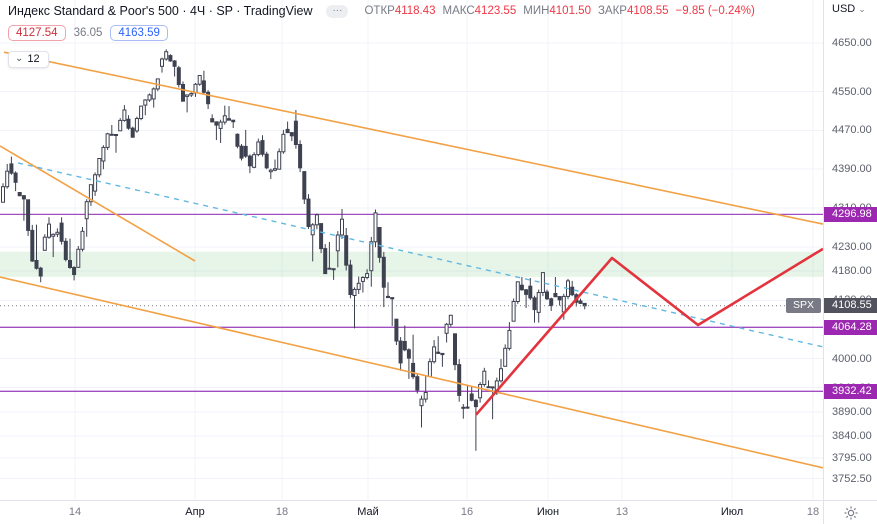 This screenshot has height=524, width=877. Describe the element at coordinates (852, 246) in the screenshot. I see `price-tick-label: 4230.00` at that location.